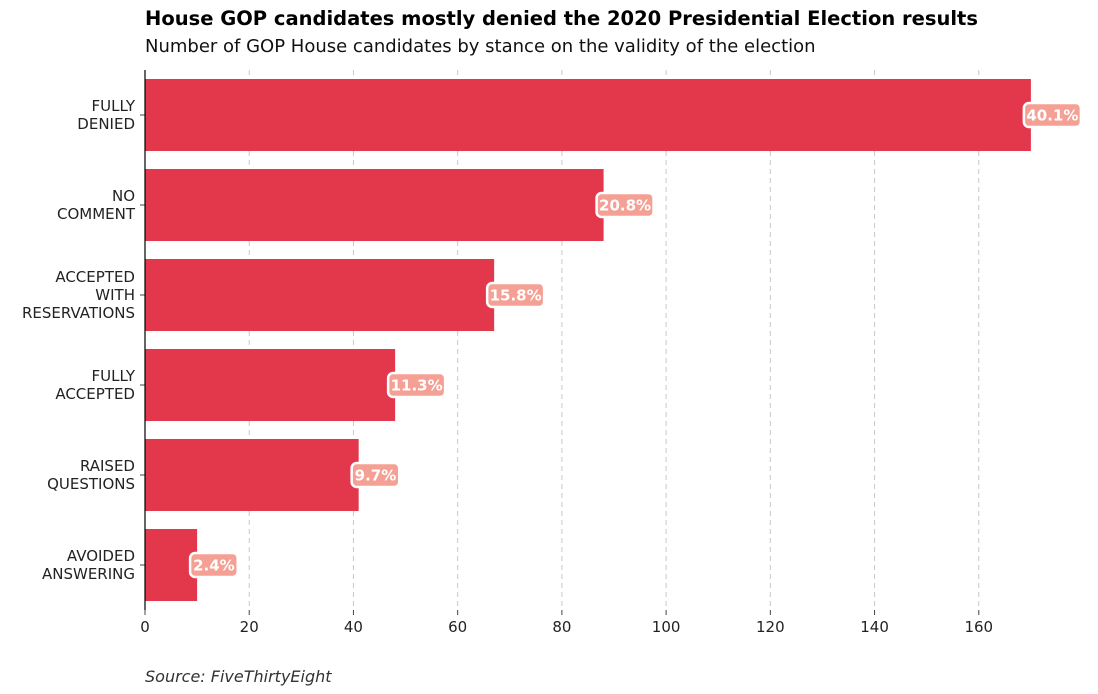  What do you see at coordinates (106, 115) in the screenshot?
I see `category-label: FULLY DENIED` at bounding box center [106, 115].